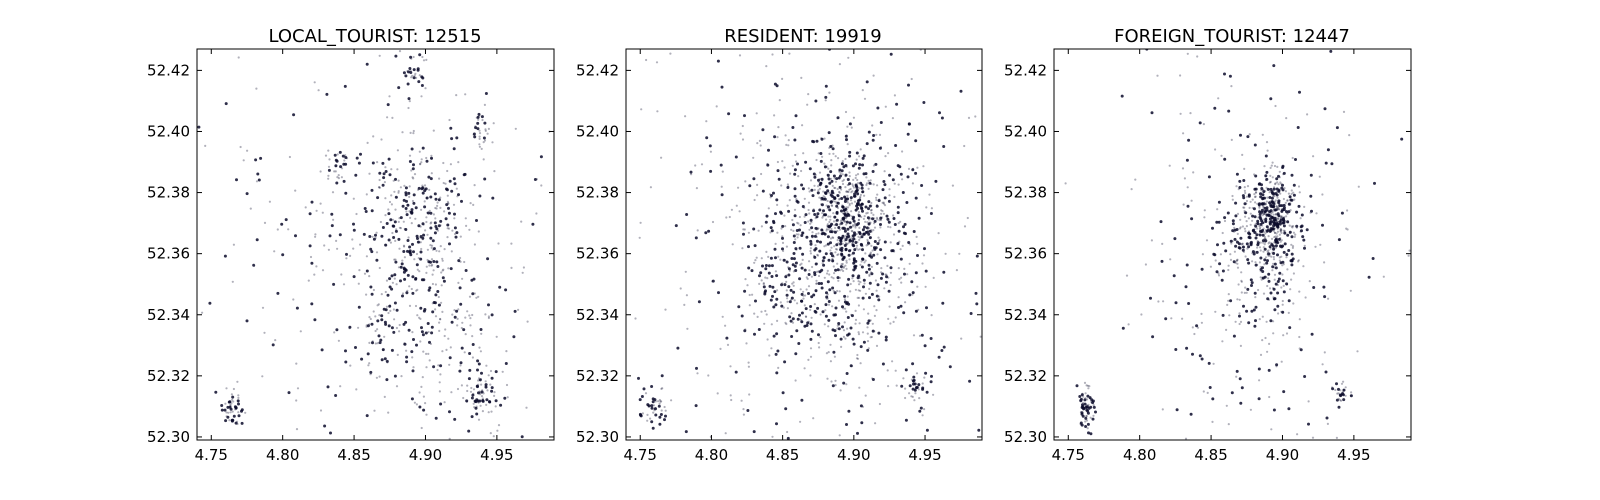 The image size is (1600, 500). What do you see at coordinates (597, 315) in the screenshot?
I see `y-tick-label: 52.34` at bounding box center [597, 315].